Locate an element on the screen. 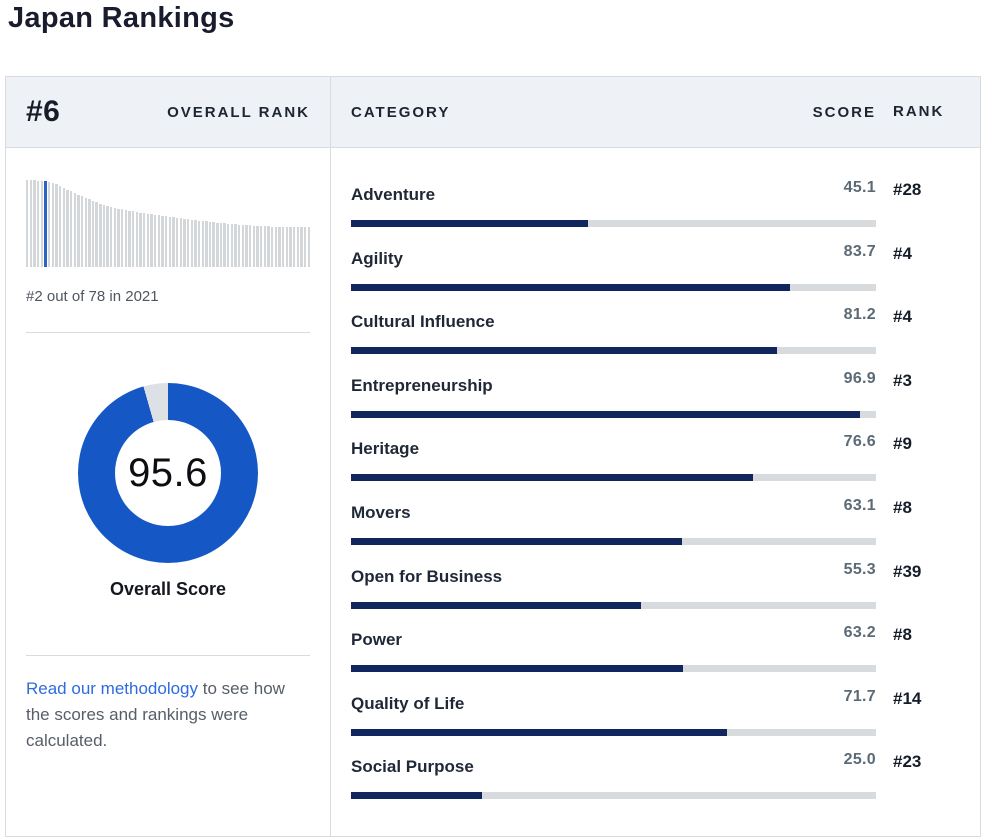 The width and height of the screenshot is (992, 840). divider is located at coordinates (168, 332).